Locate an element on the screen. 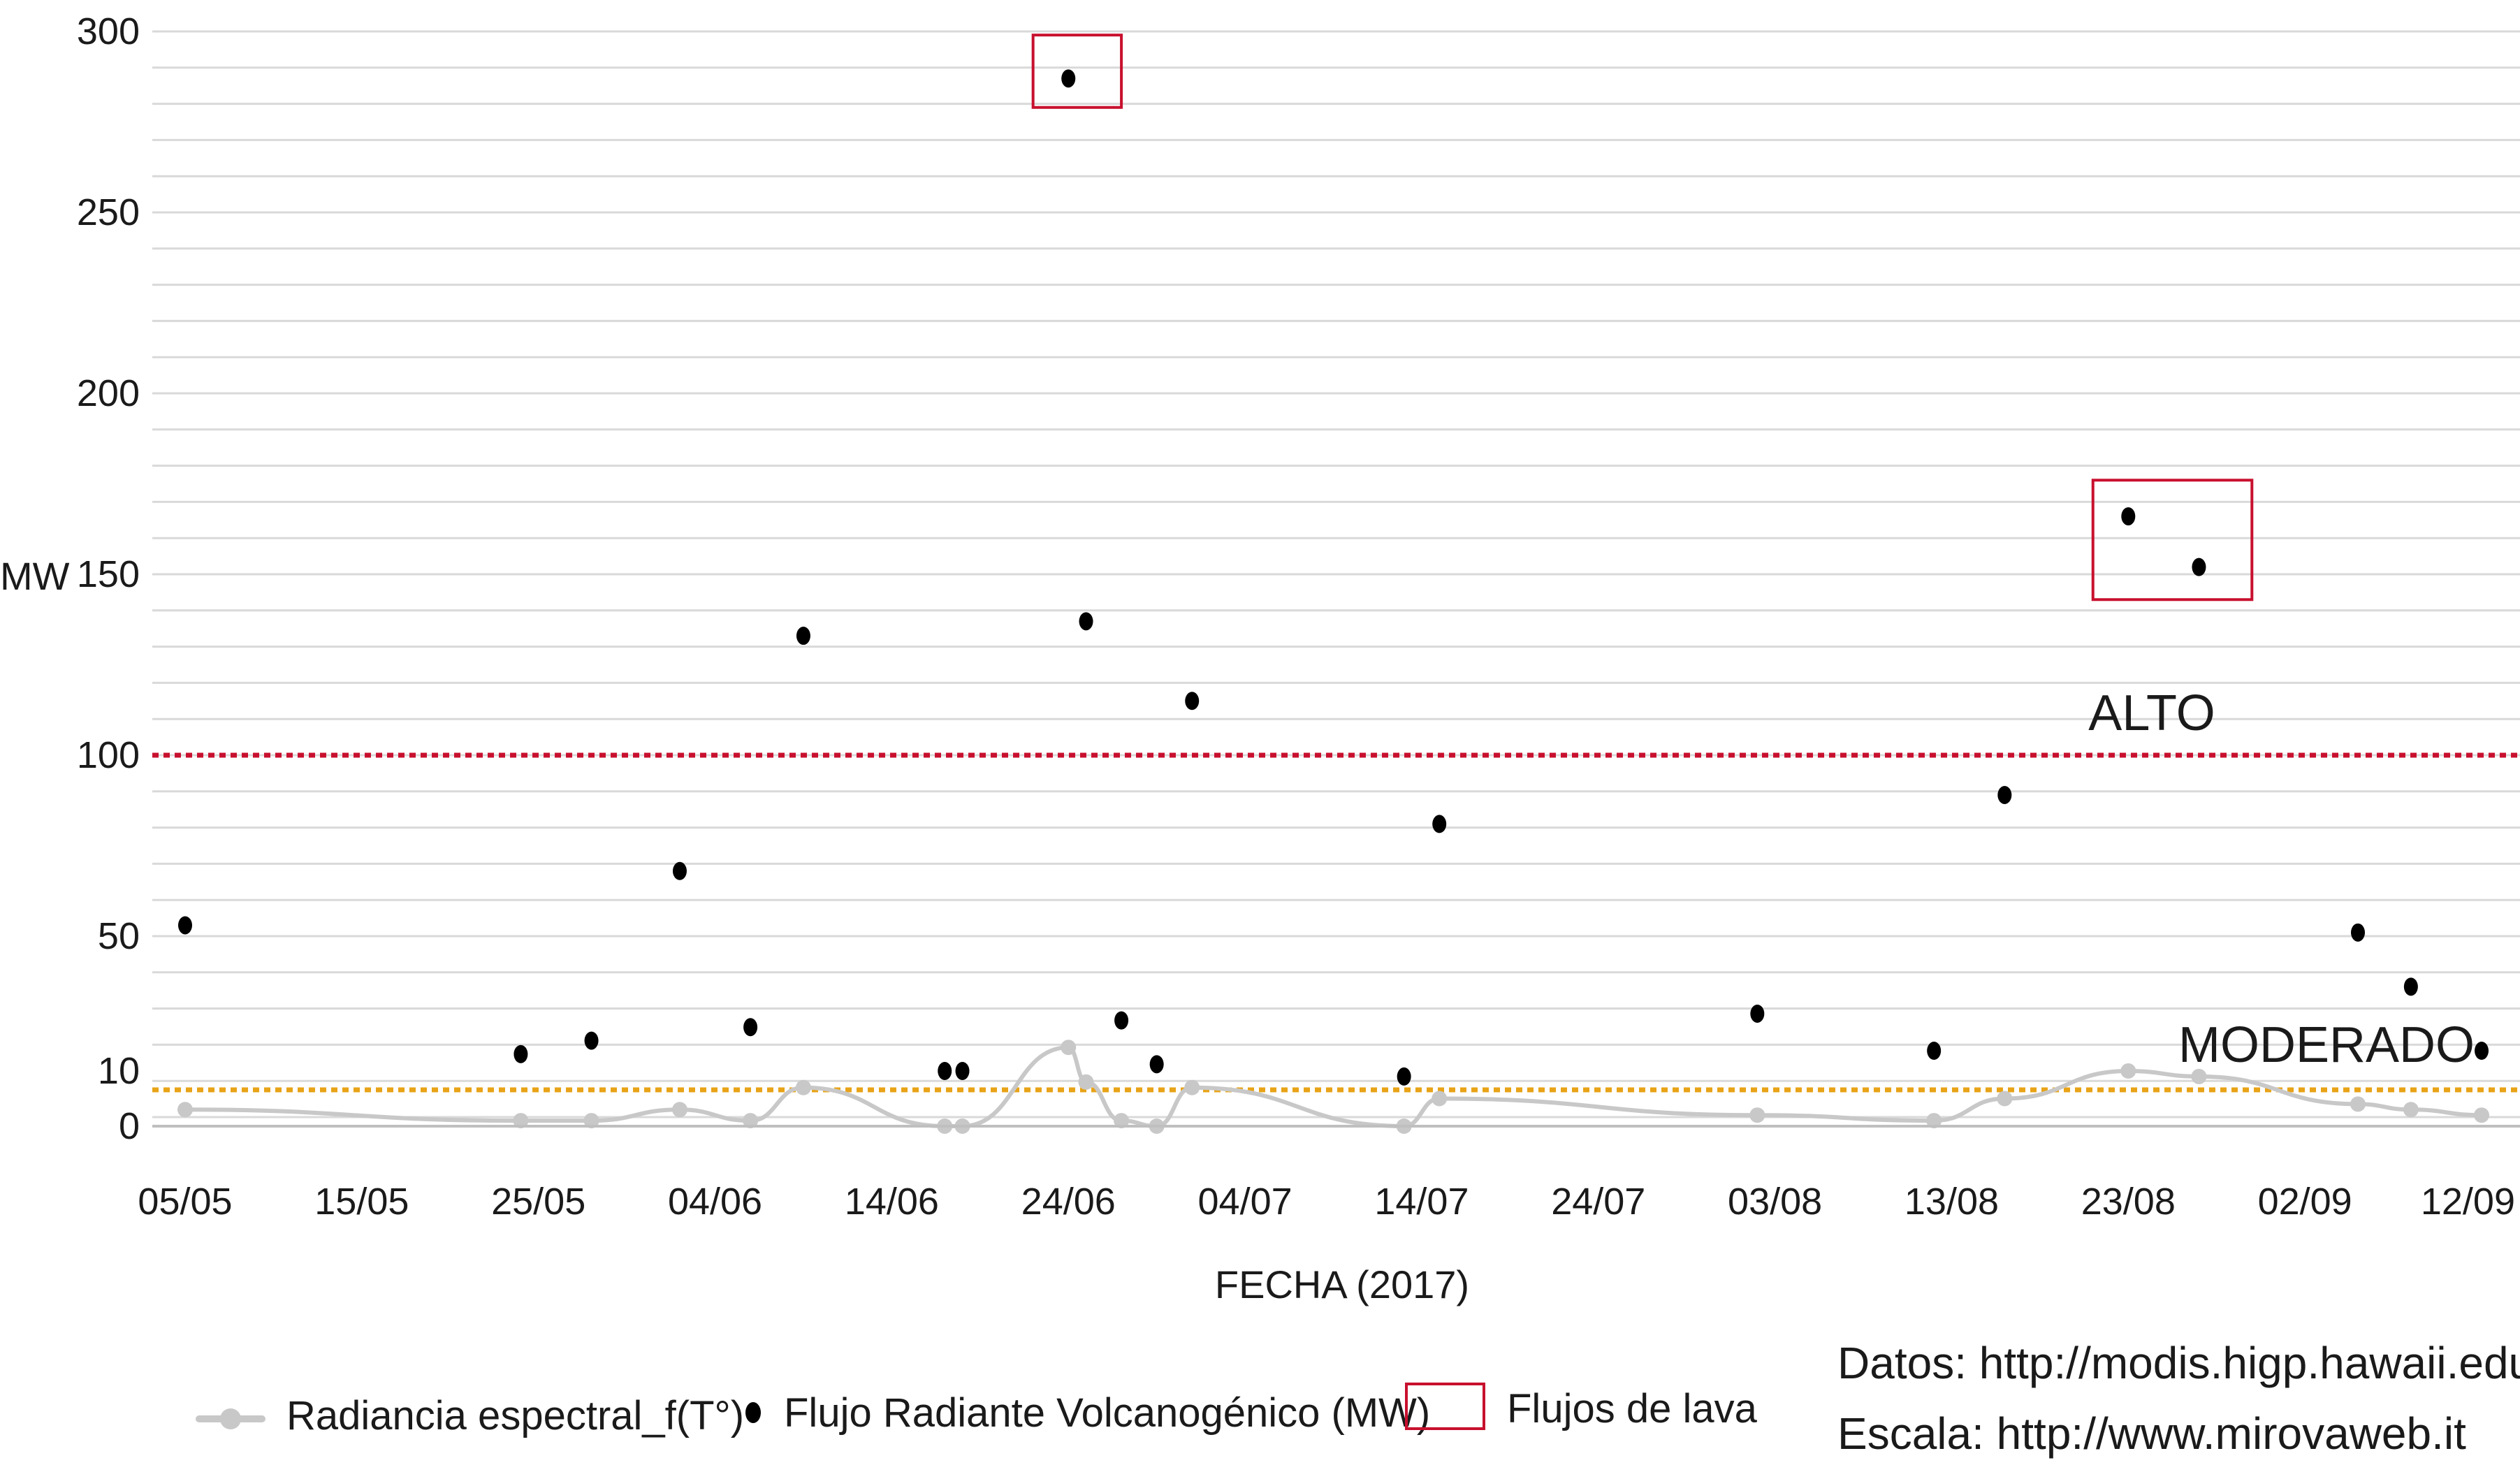  x-tick-label: 12/09 is located at coordinates (2468, 1202).